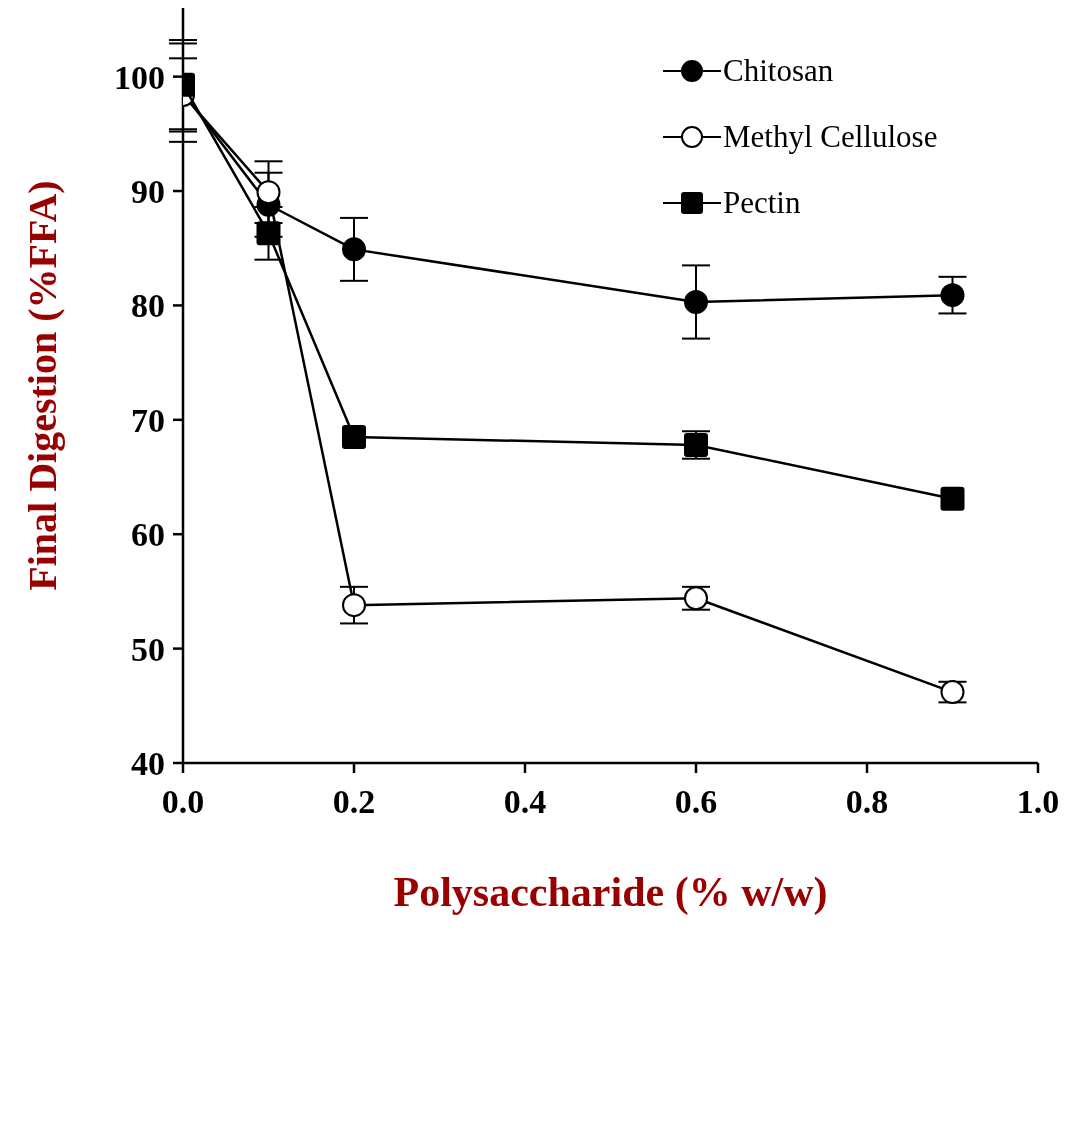  I want to click on x-tick-label: 0.4, so click(525, 802).